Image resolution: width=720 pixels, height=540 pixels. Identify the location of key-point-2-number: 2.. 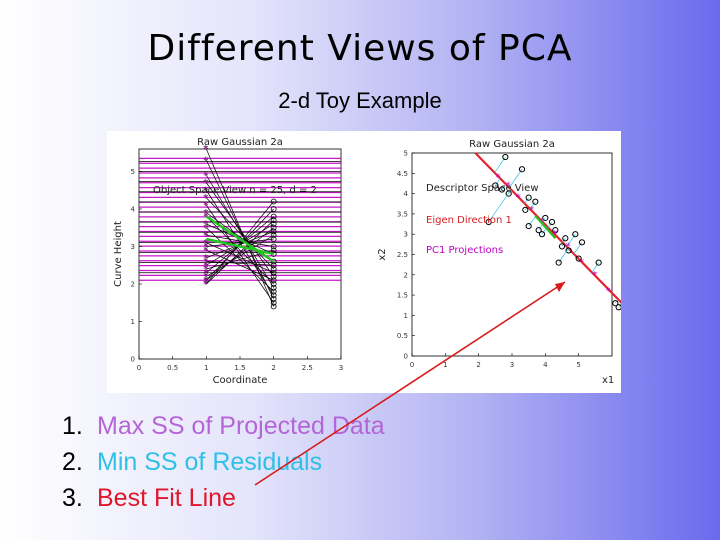
(72, 462).